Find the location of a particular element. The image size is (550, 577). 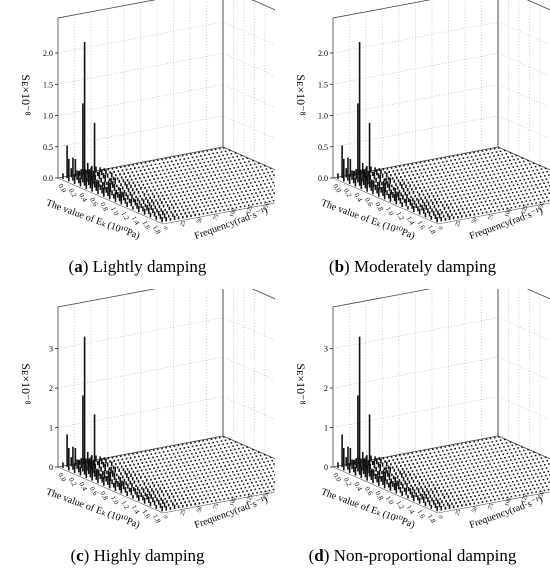

caption-d: (d) Non-proportional damping is located at coordinates (412, 555).